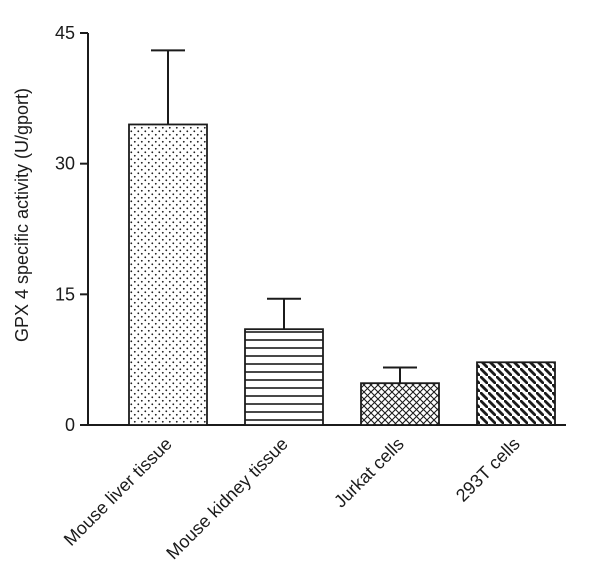 This screenshot has height=580, width=600. Describe the element at coordinates (118, 492) in the screenshot. I see `x-category-label: Mouse liver tissue` at that location.